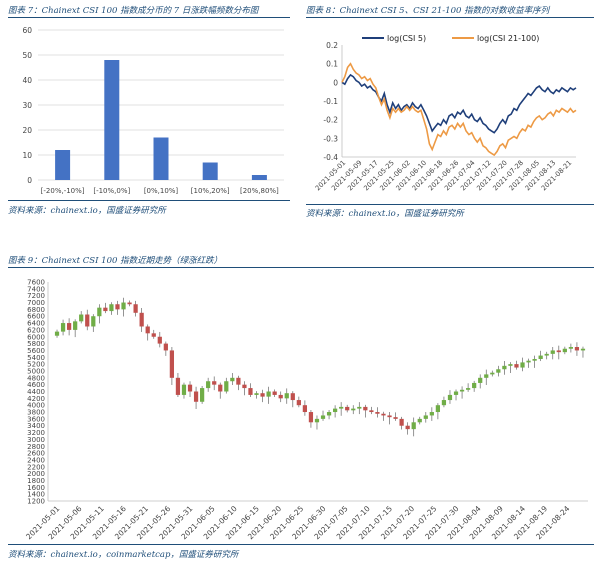  Describe the element at coordinates (36, 365) in the screenshot. I see `fig9-ytick-label: 5200` at that location.